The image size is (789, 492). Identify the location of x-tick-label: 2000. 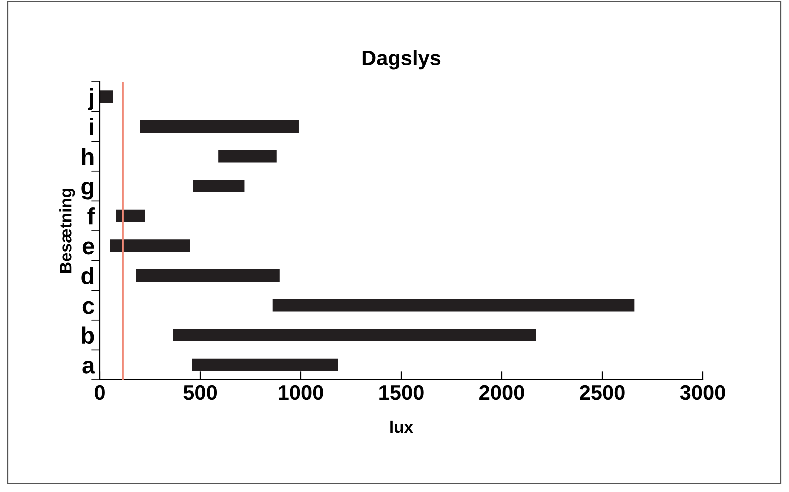
(502, 392).